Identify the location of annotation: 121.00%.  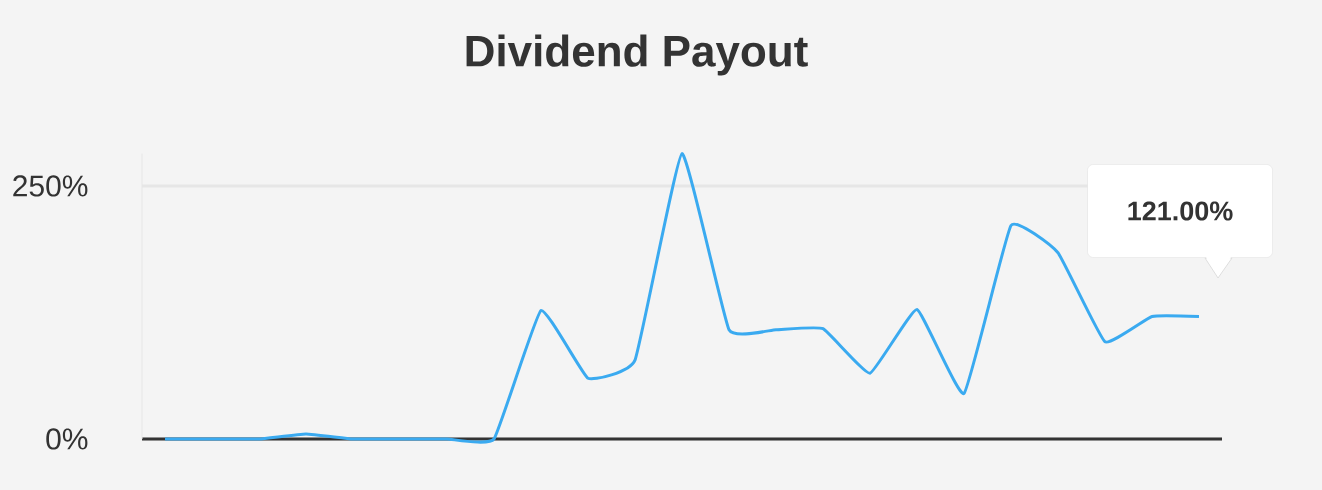
(1180, 211).